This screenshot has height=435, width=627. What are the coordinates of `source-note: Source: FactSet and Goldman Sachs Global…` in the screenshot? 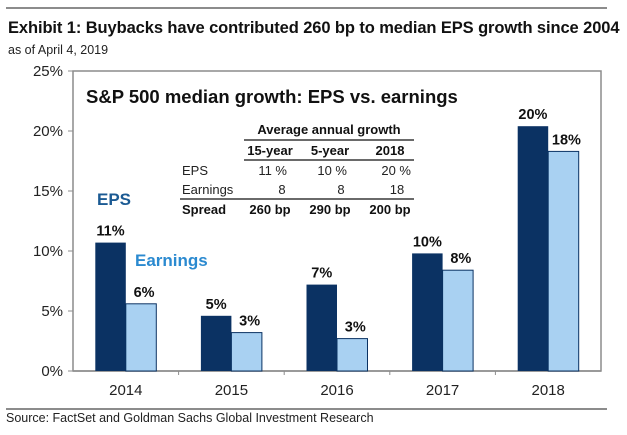 It's located at (190, 418).